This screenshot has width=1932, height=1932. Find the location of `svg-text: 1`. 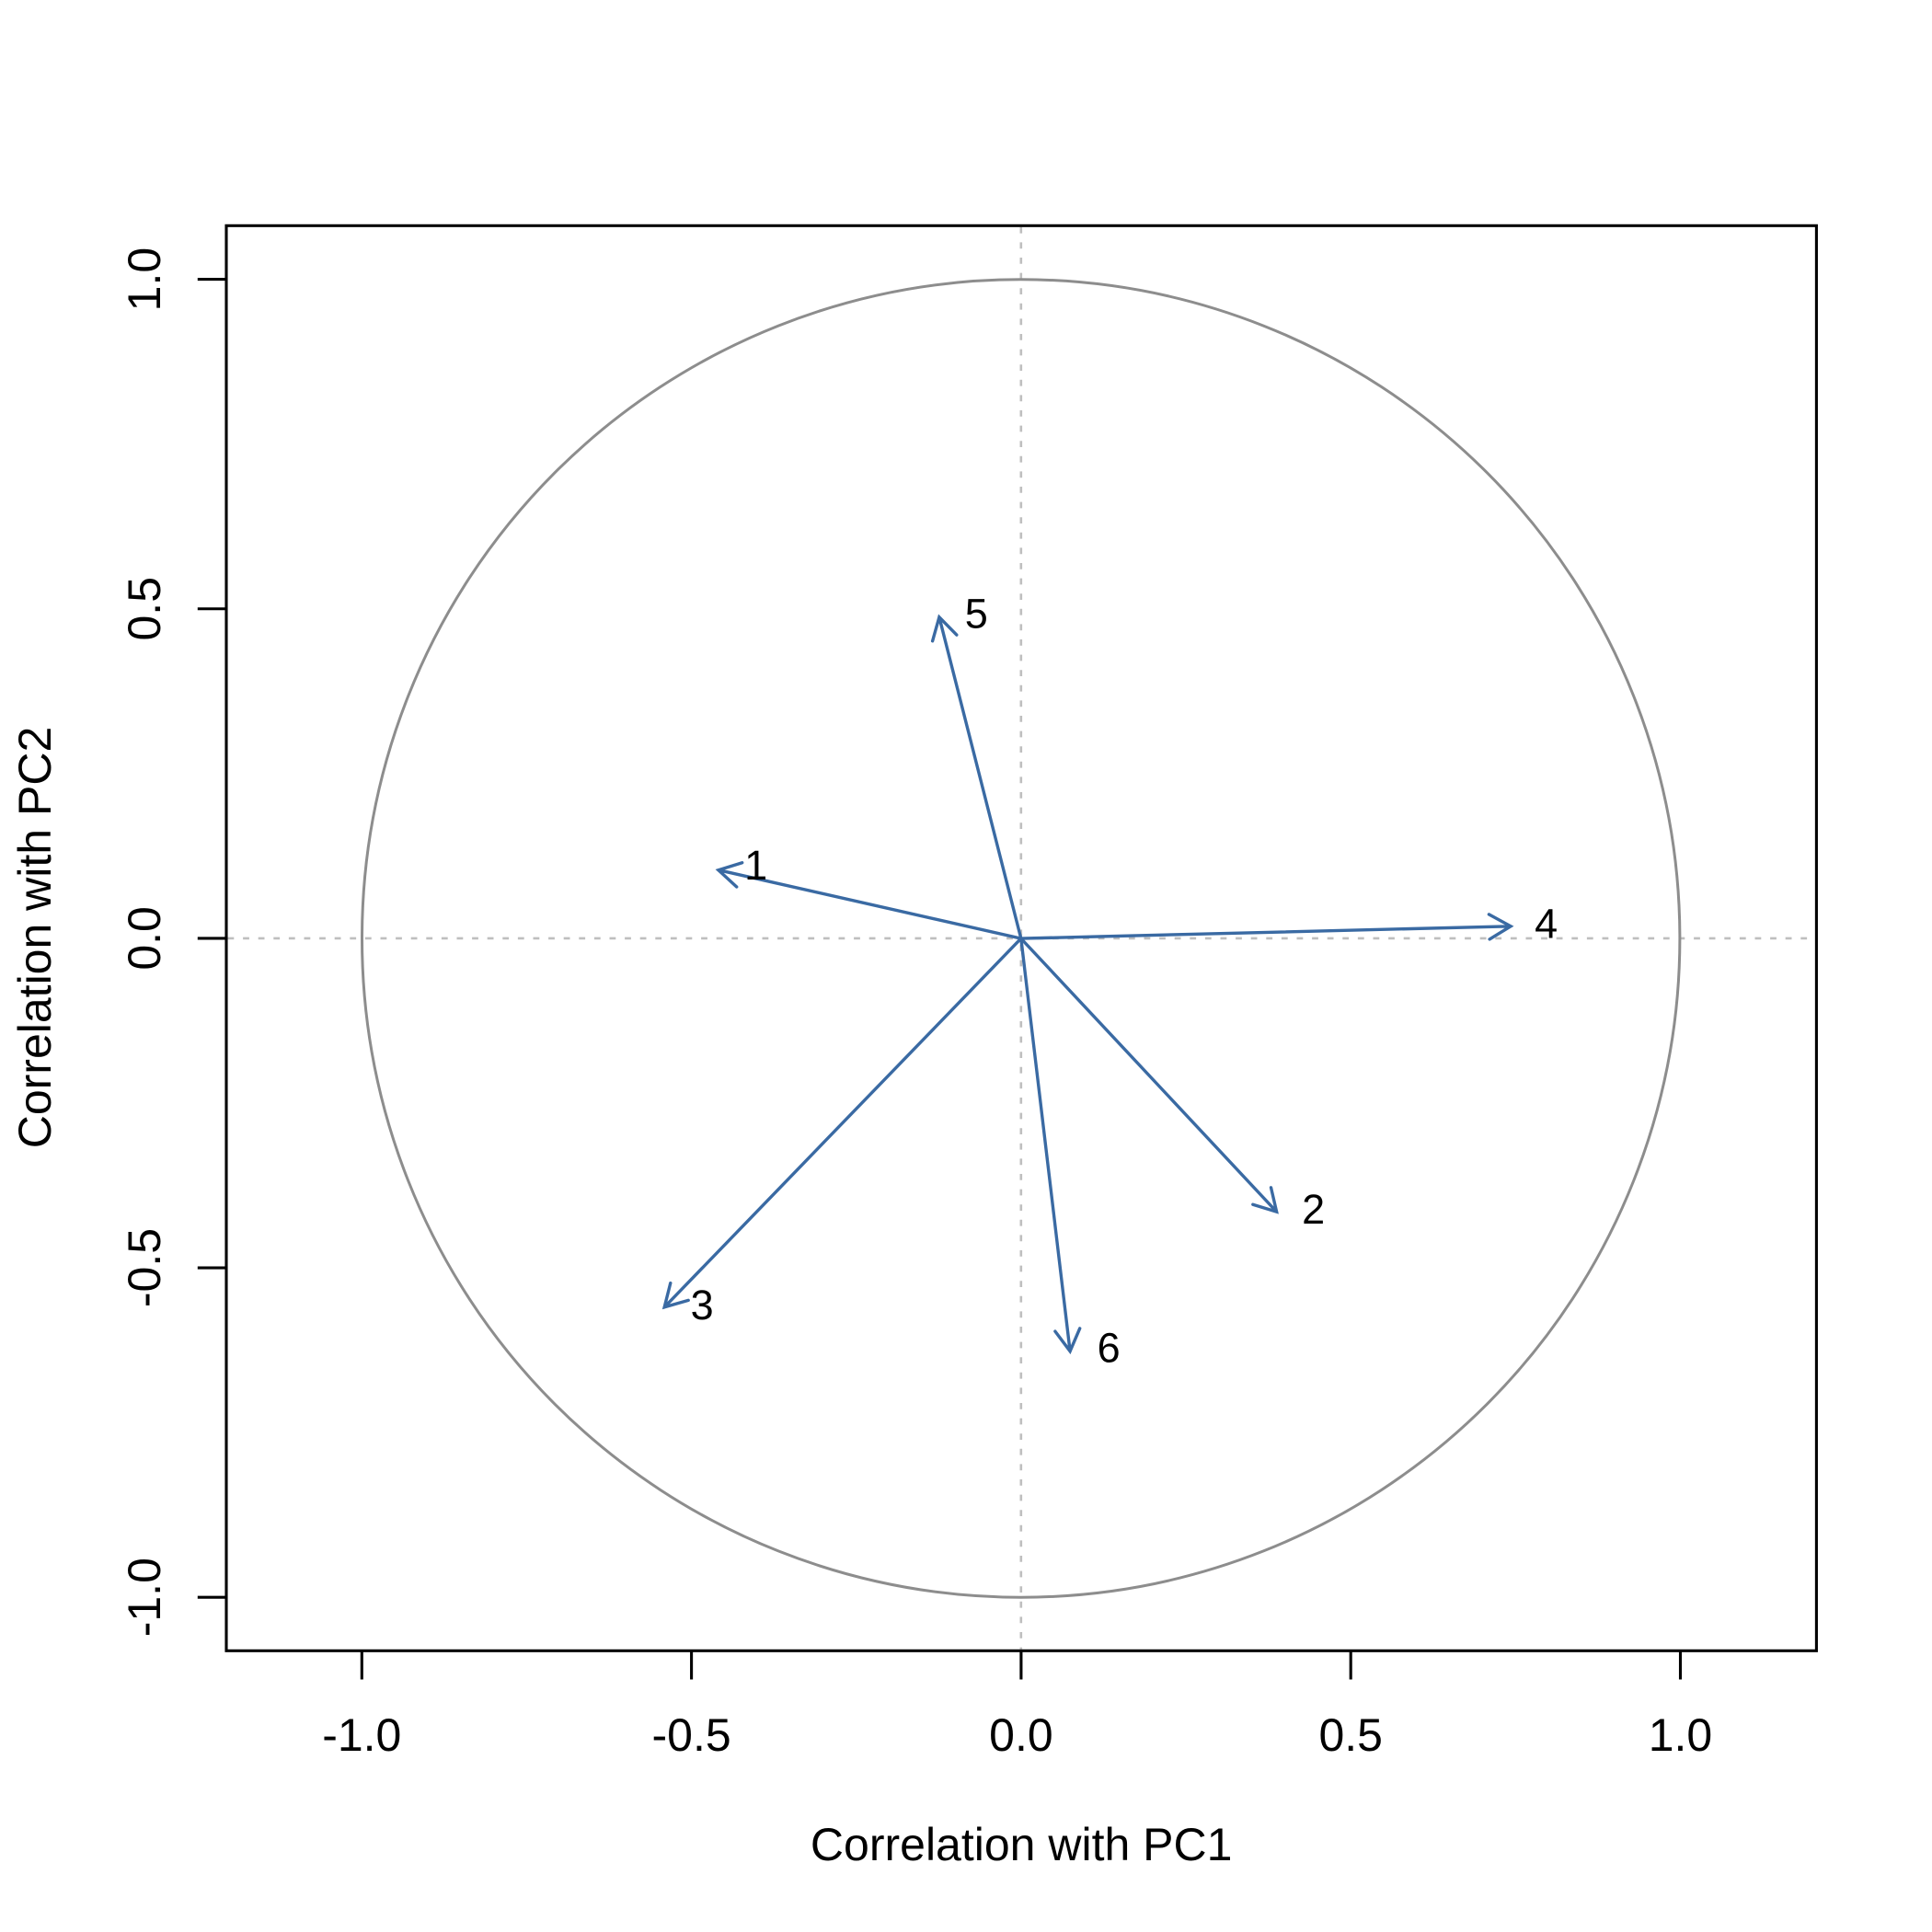

svg-text: 1 is located at coordinates (755, 865).